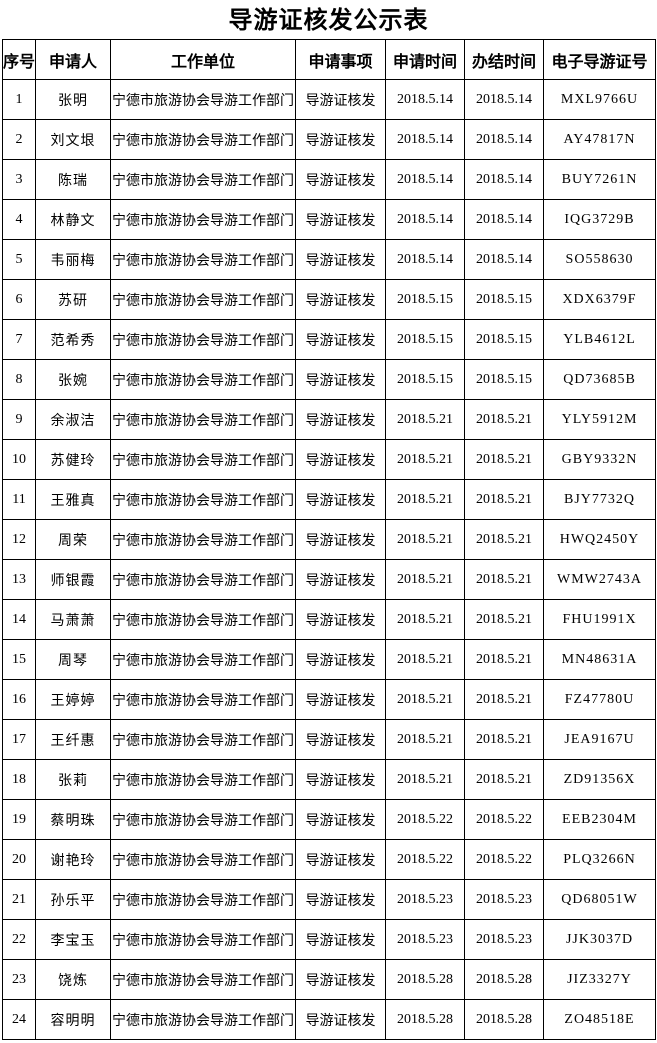  What do you see at coordinates (599, 819) in the screenshot?
I see `cell-certificate-no: EEB2304M` at bounding box center [599, 819].